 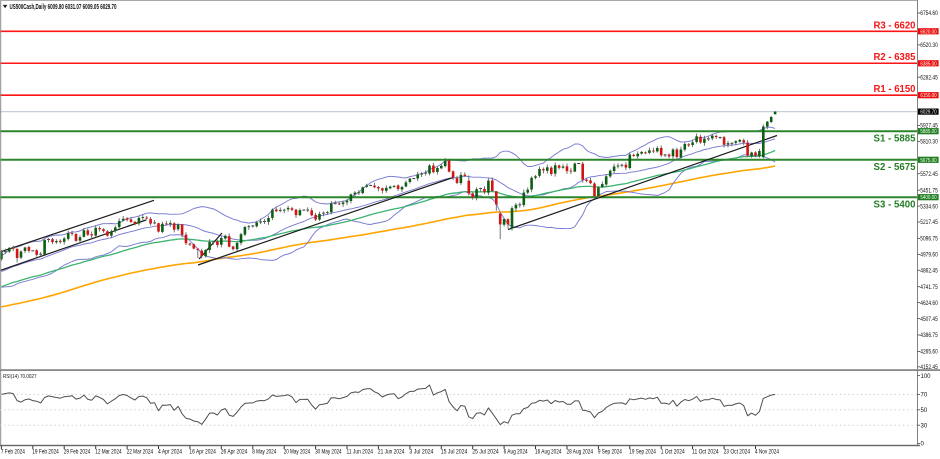 I want to click on svg-text: 5096.75, so click(x=929, y=240).